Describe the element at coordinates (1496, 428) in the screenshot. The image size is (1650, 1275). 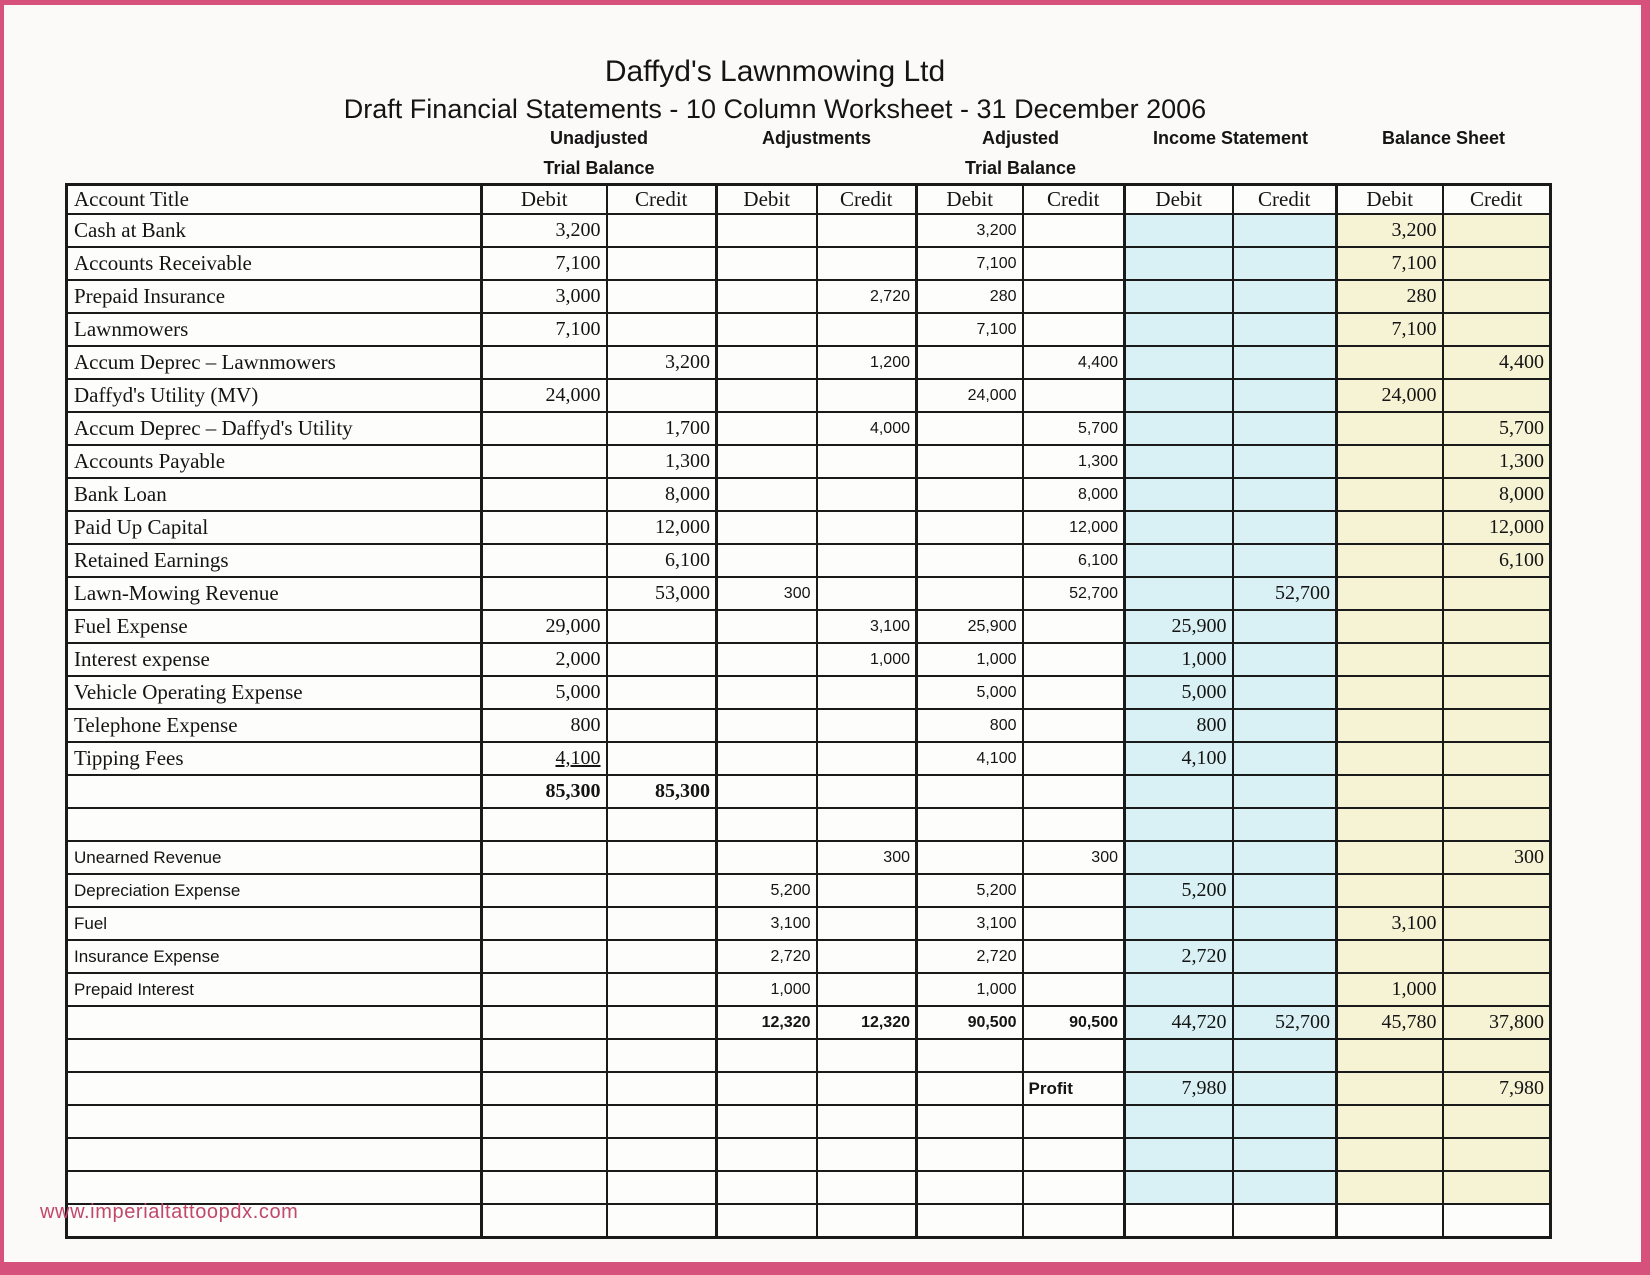
I see `amount-cell: 5,700` at that location.